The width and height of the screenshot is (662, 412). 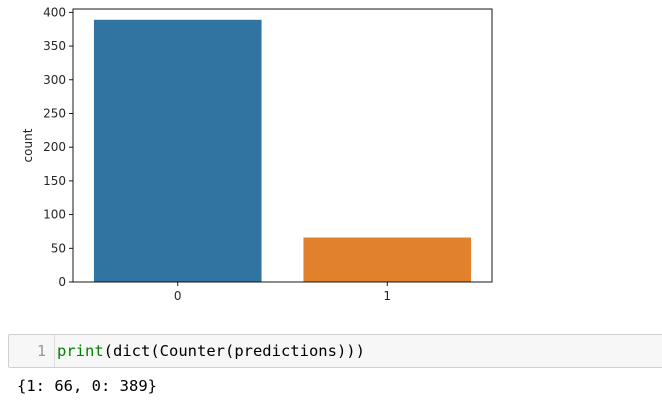 What do you see at coordinates (28, 145) in the screenshot?
I see `y-axis-label: count` at bounding box center [28, 145].